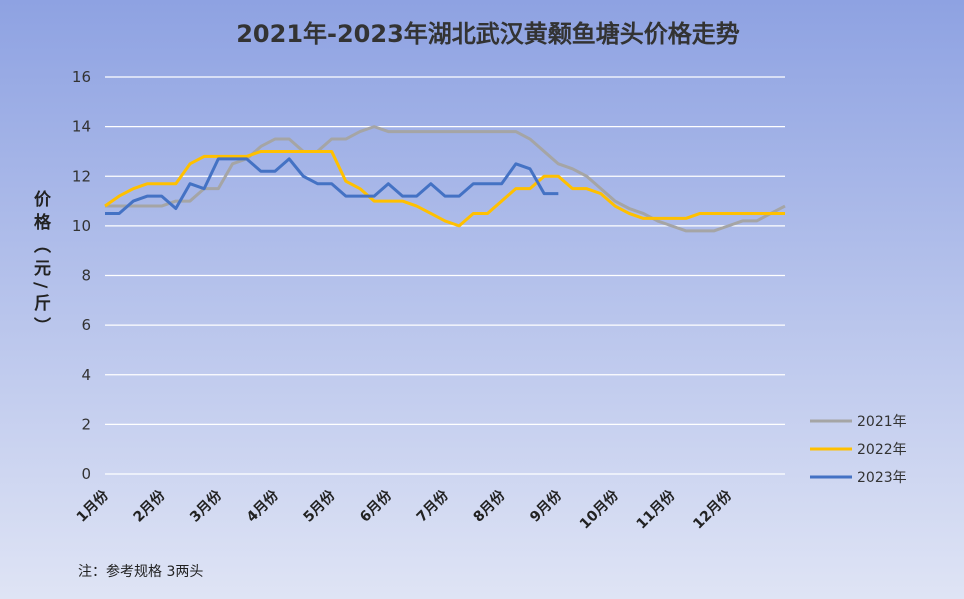  I want to click on legend-label: 2021年, so click(882, 422).